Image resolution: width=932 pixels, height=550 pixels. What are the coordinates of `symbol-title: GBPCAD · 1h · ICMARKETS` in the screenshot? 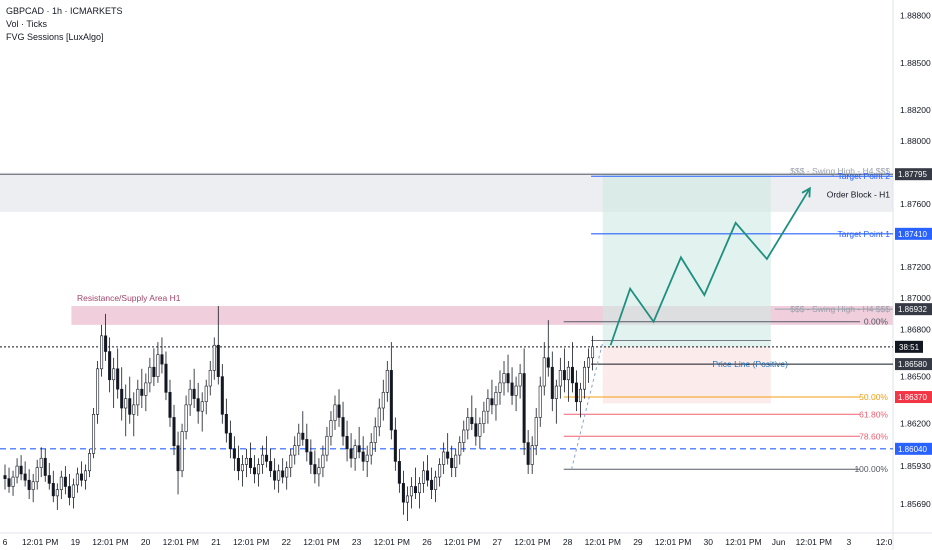 It's located at (64, 11).